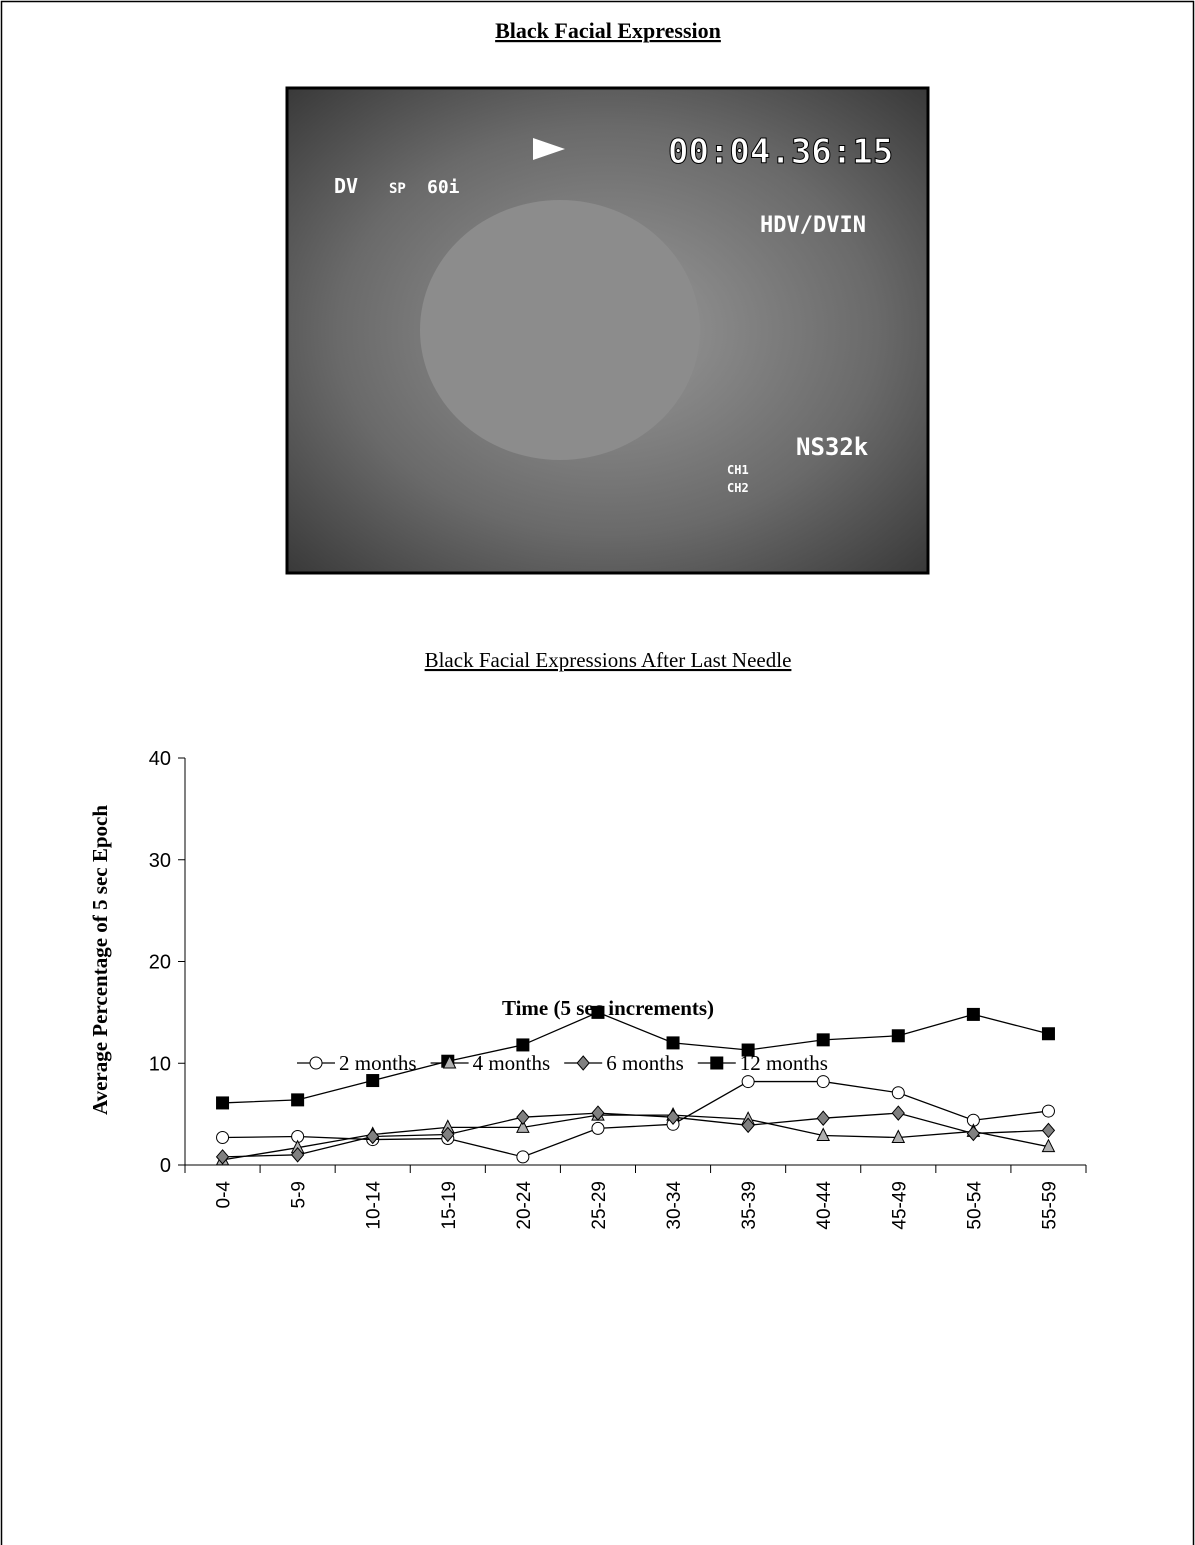  Describe the element at coordinates (645, 1063) in the screenshot. I see `legend-label: 6 months` at that location.